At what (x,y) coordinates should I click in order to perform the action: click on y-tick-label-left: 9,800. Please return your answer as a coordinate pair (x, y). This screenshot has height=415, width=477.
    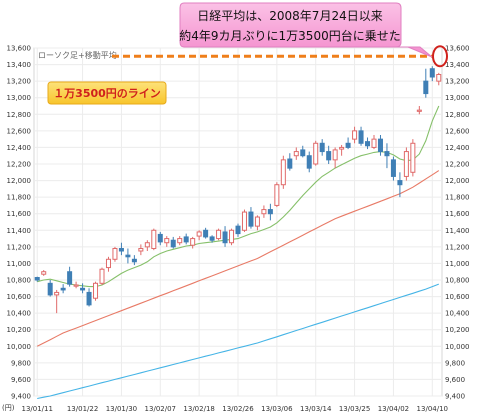
    Looking at the image, I should click on (21, 363).